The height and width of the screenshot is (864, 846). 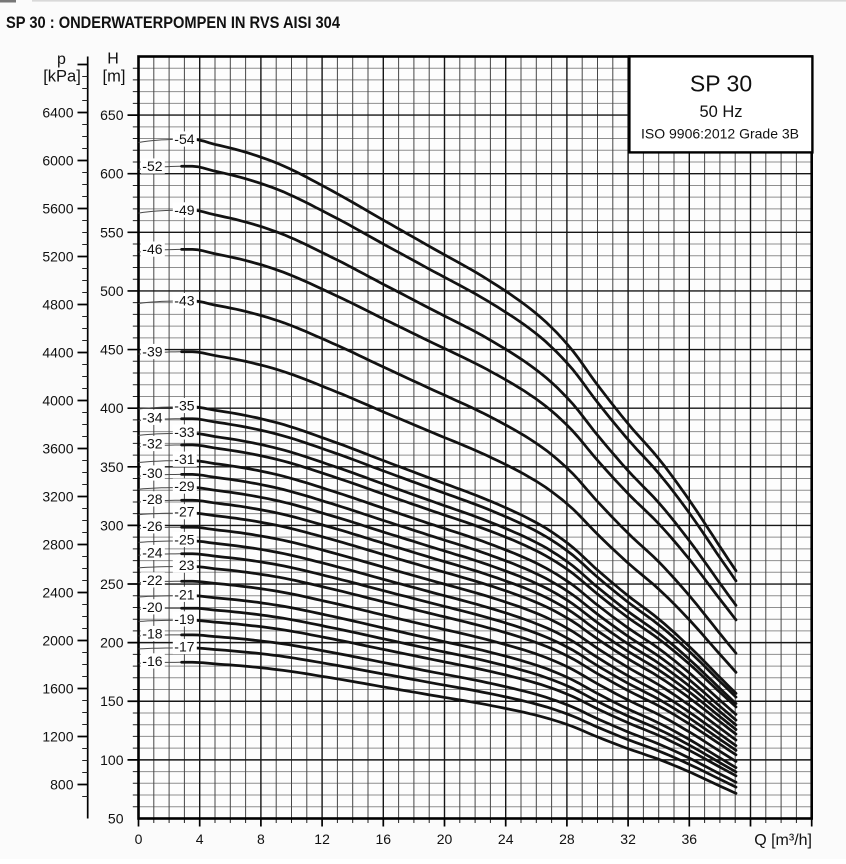 I want to click on svg-text: -39, so click(x=152, y=352).